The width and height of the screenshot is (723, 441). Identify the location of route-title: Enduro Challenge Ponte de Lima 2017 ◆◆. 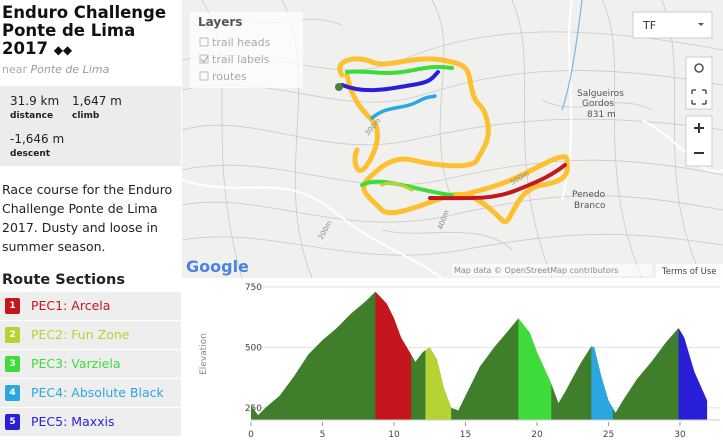
(92, 31).